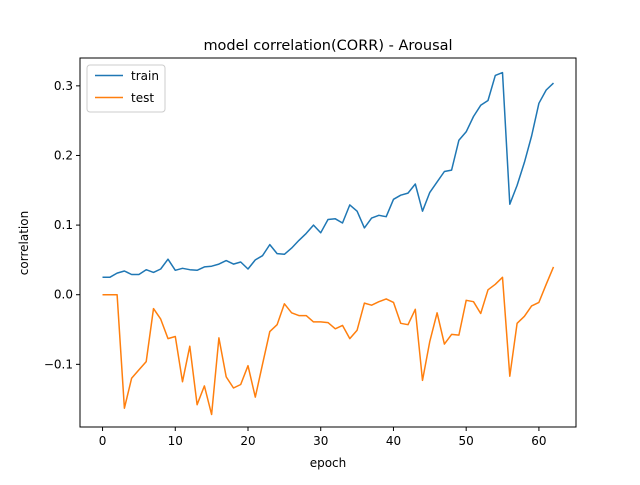 This screenshot has height=485, width=640. Describe the element at coordinates (63, 295) in the screenshot. I see `y-tick-label: 0.0` at that location.